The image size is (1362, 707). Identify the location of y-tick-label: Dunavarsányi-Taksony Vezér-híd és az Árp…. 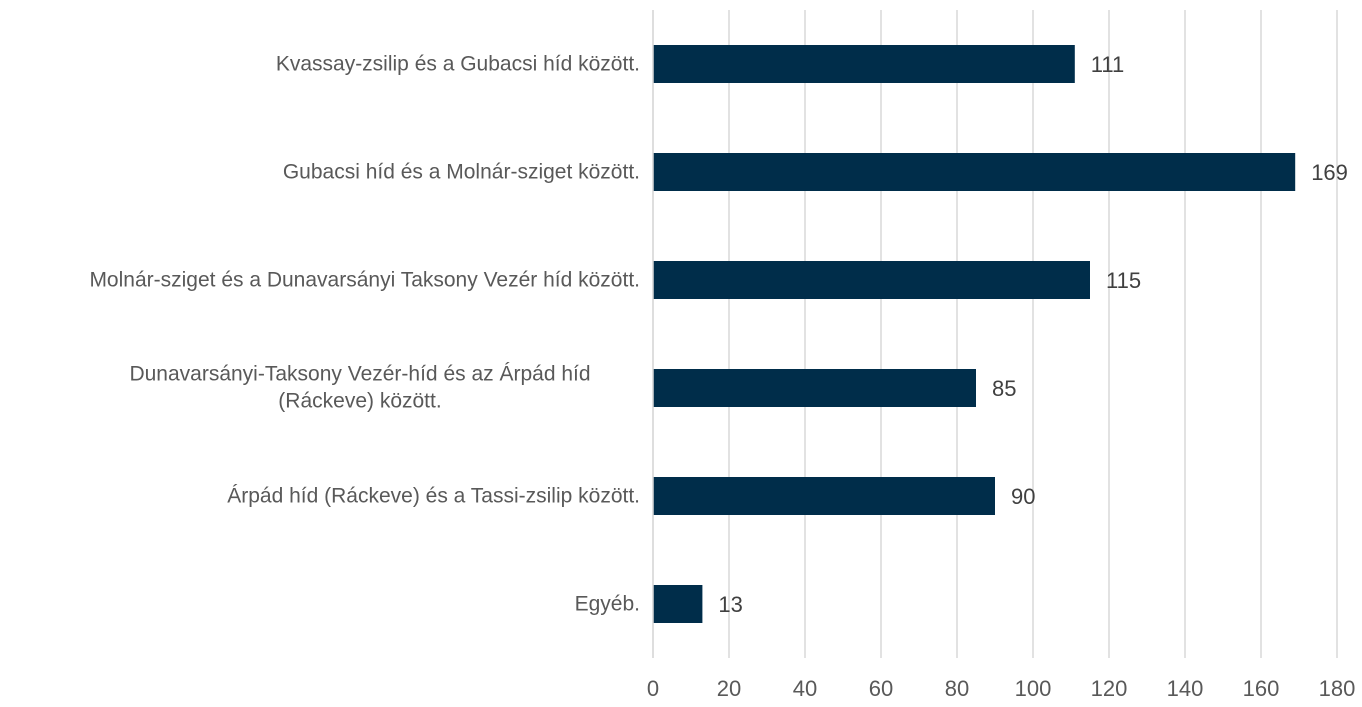
(360, 387).